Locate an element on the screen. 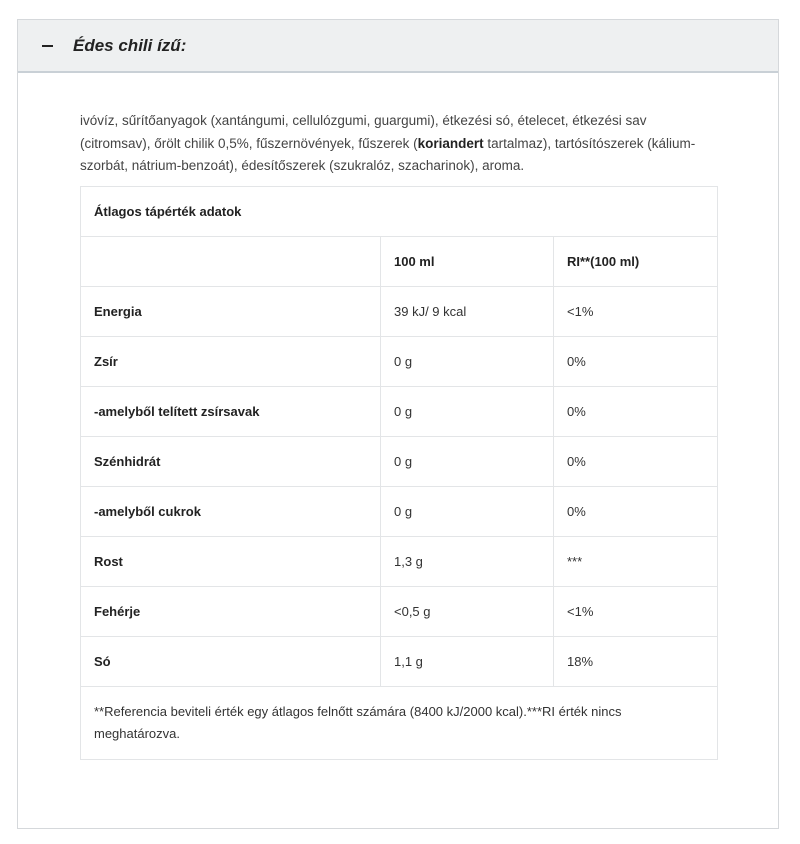  table-row: Rost 1,3 g *** is located at coordinates (399, 561).